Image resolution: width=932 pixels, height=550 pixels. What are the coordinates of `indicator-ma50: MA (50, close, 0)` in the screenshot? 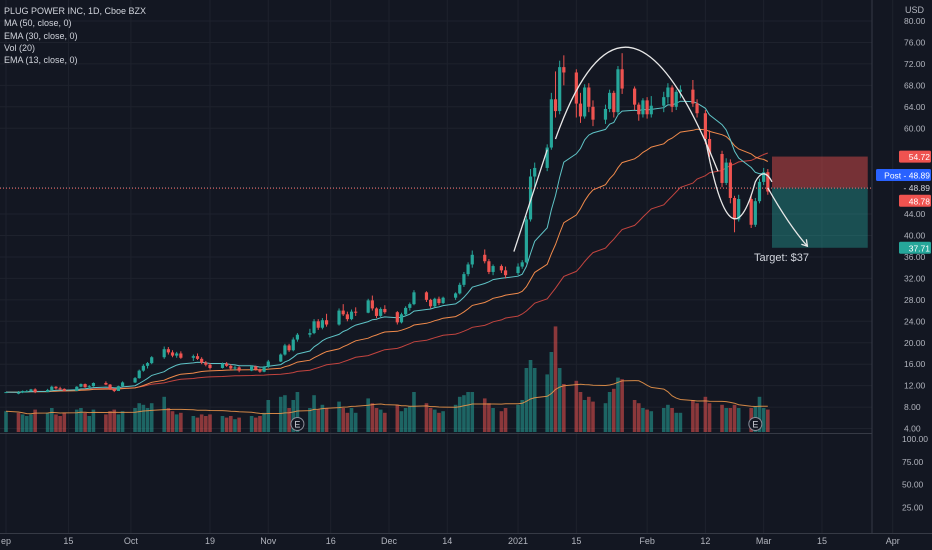 It's located at (38, 23).